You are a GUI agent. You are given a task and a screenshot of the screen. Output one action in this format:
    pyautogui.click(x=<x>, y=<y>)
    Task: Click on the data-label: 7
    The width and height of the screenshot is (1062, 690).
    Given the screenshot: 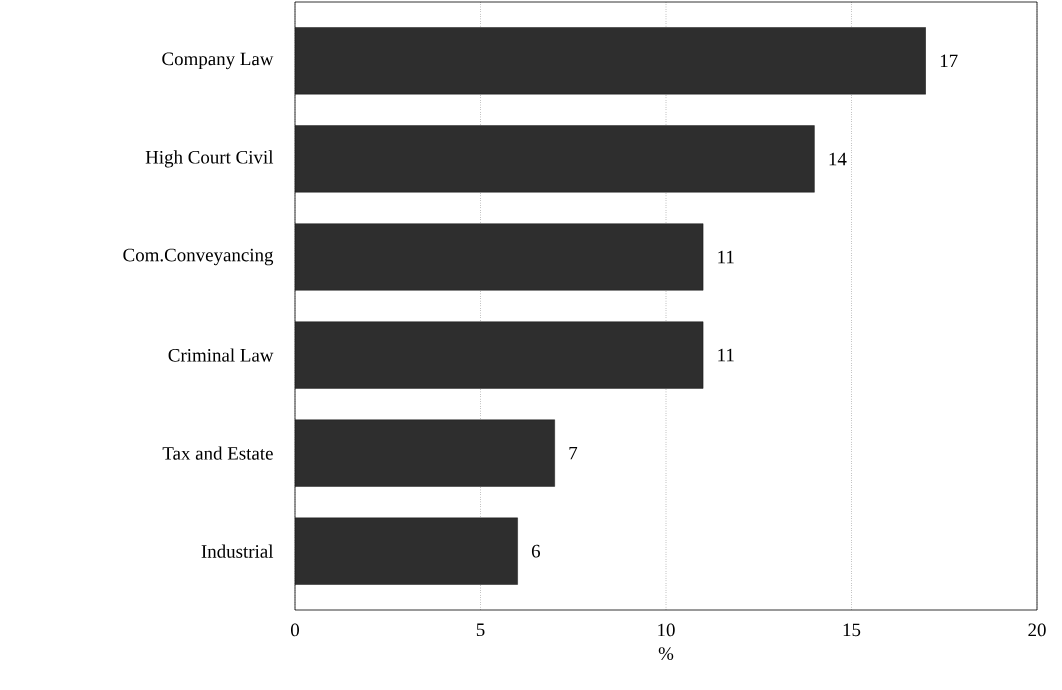 What is the action you would take?
    pyautogui.click(x=573, y=453)
    